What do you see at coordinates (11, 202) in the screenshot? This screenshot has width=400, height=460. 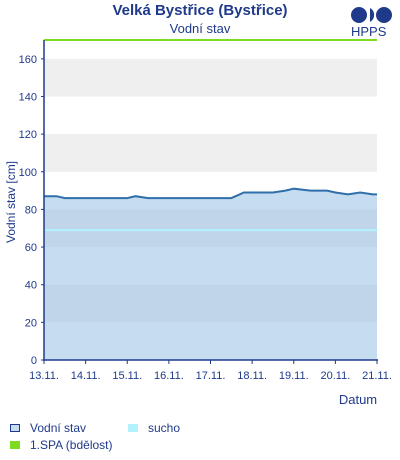 I see `y-axis-label: Vodní stav [cm]` at bounding box center [11, 202].